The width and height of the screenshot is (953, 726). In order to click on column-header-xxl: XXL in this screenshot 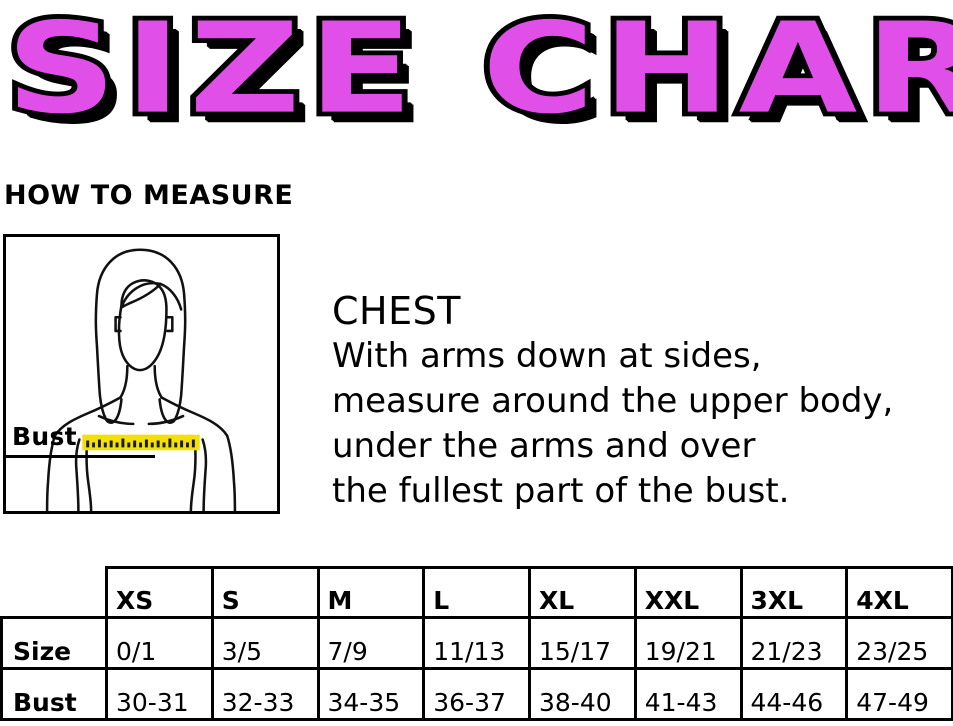, I will do `click(688, 592)`.